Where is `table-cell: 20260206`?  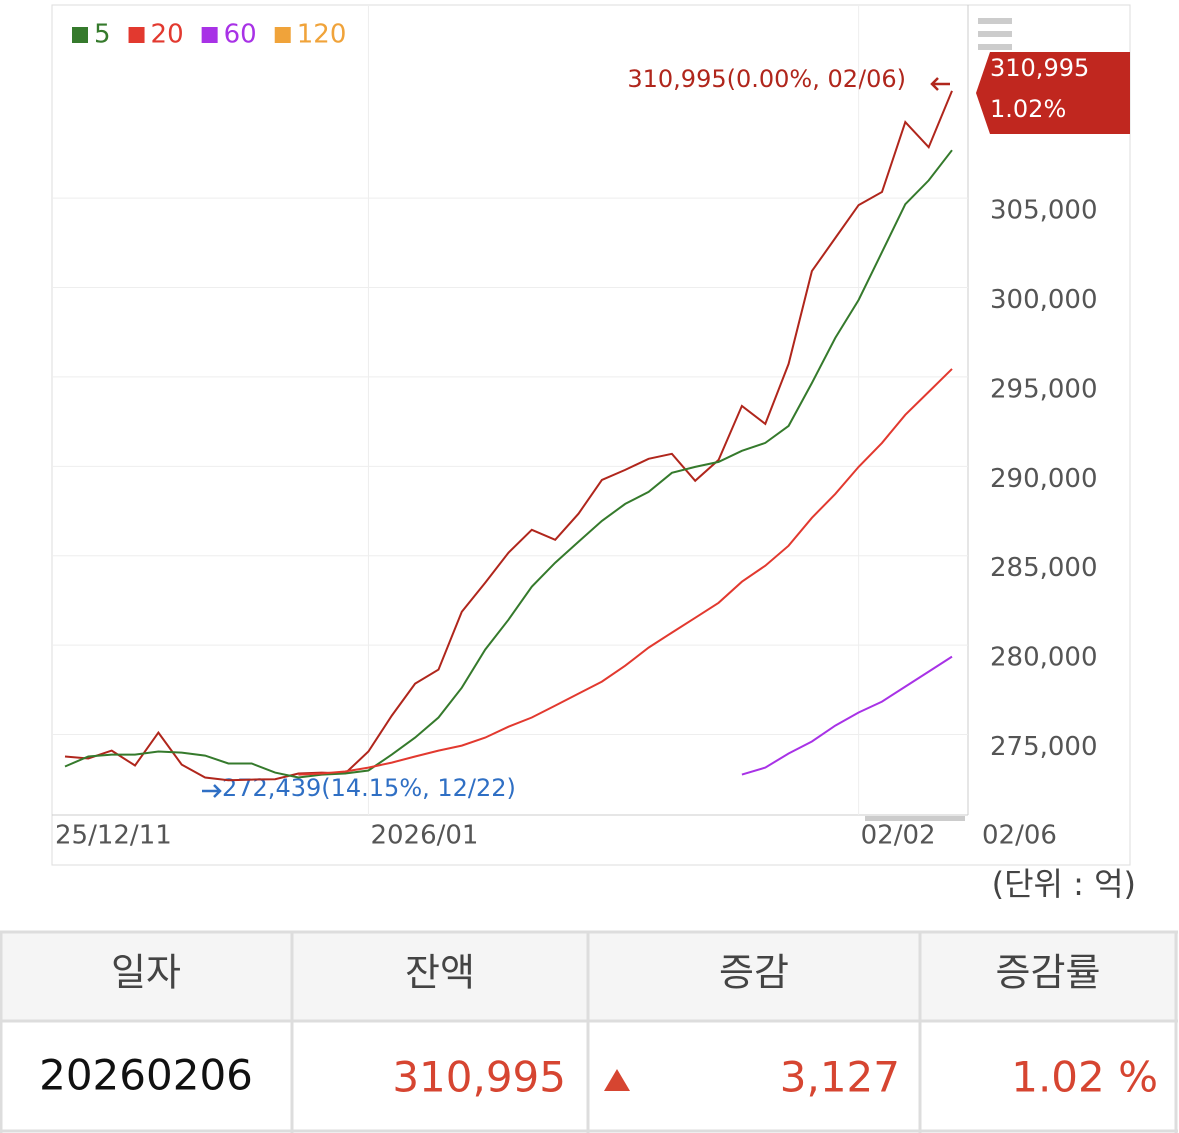
table-cell: 20260206 is located at coordinates (146, 1075).